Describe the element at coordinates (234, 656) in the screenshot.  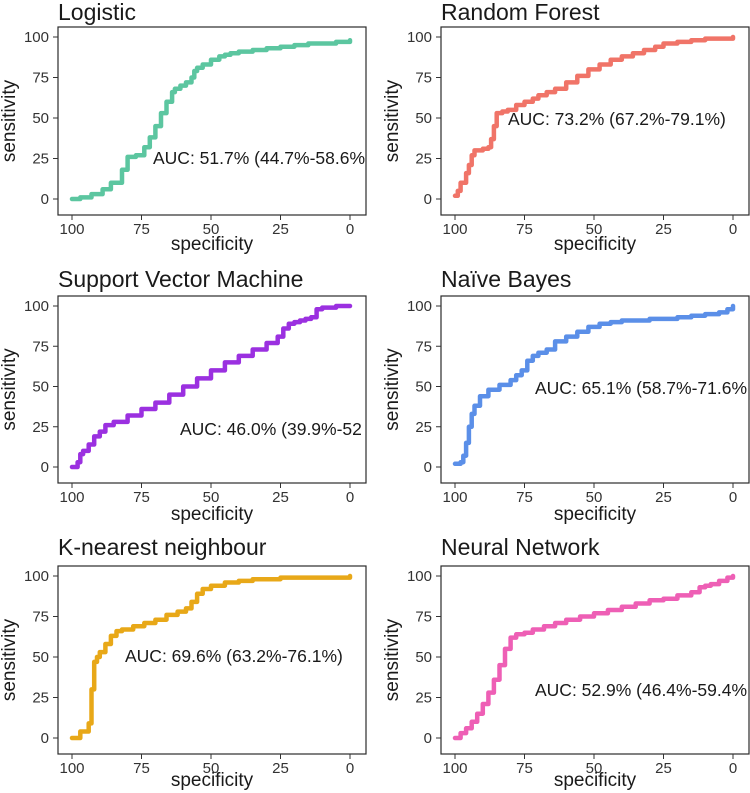
I see `auc-annotation: AUC: 69.6% (63.2%-76.1%)` at that location.